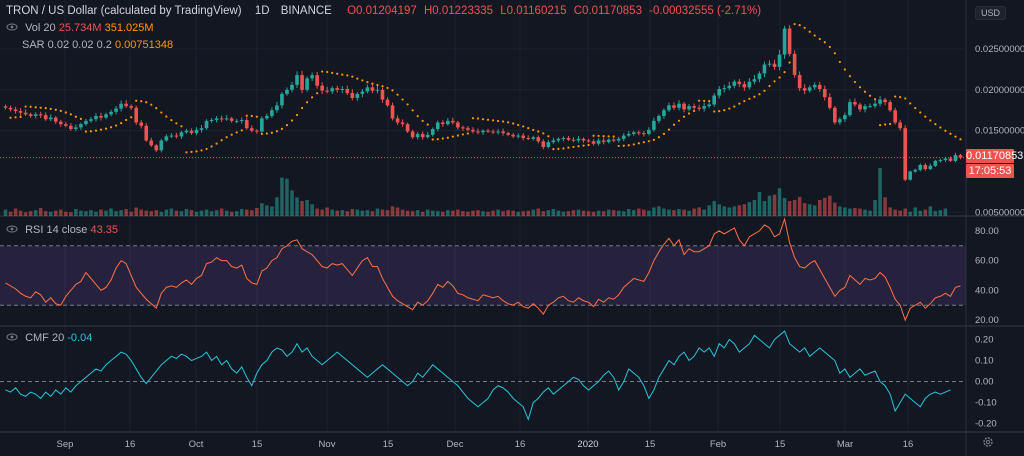 The image size is (1024, 456). What do you see at coordinates (144, 45) in the screenshot?
I see `sar-value: 0.00751348` at bounding box center [144, 45].